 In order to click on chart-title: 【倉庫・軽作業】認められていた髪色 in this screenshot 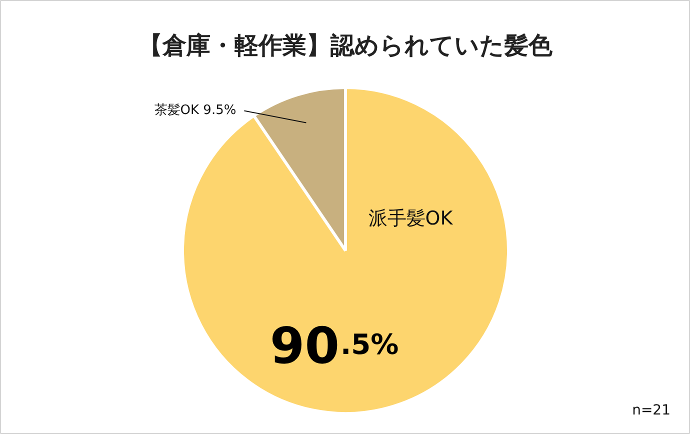, I will do `click(346, 46)`.